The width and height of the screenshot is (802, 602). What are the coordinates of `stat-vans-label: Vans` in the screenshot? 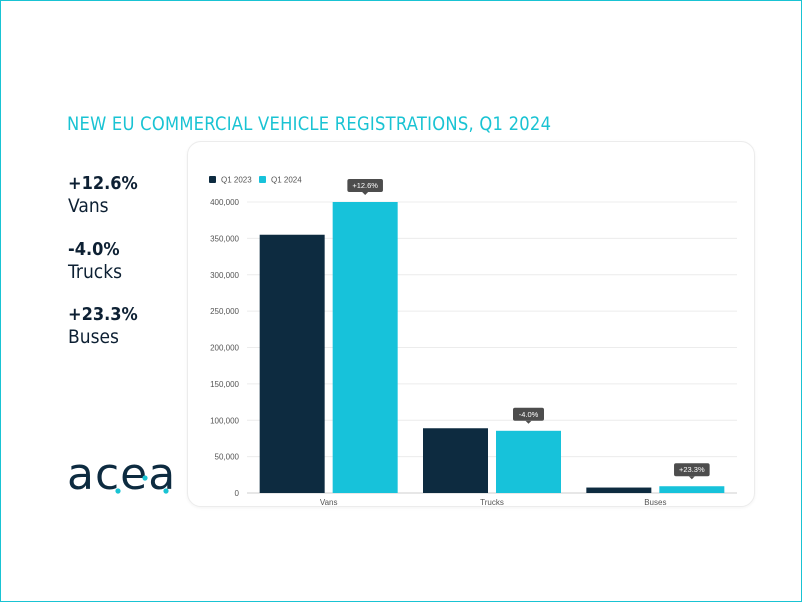 It's located at (88, 206).